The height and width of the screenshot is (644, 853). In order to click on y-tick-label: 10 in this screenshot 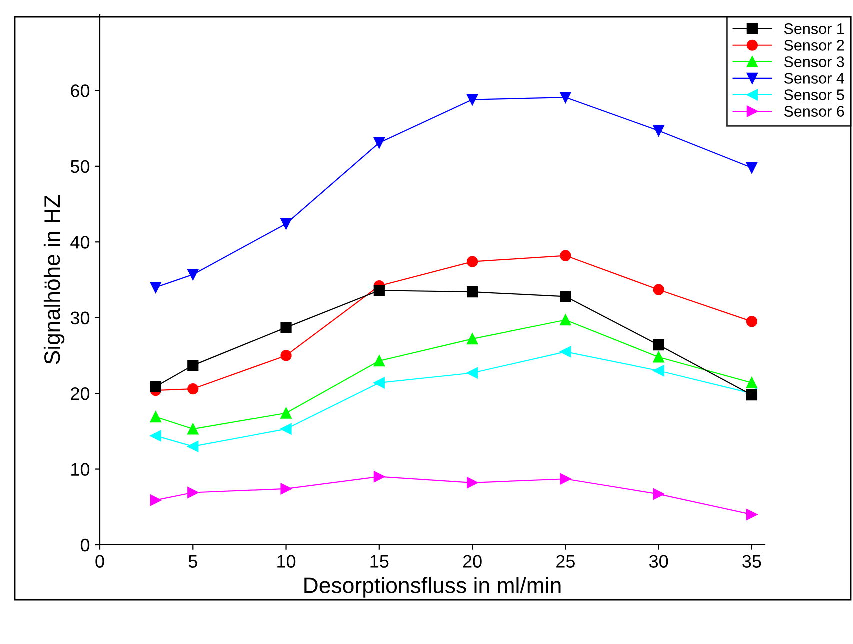, I will do `click(81, 469)`.